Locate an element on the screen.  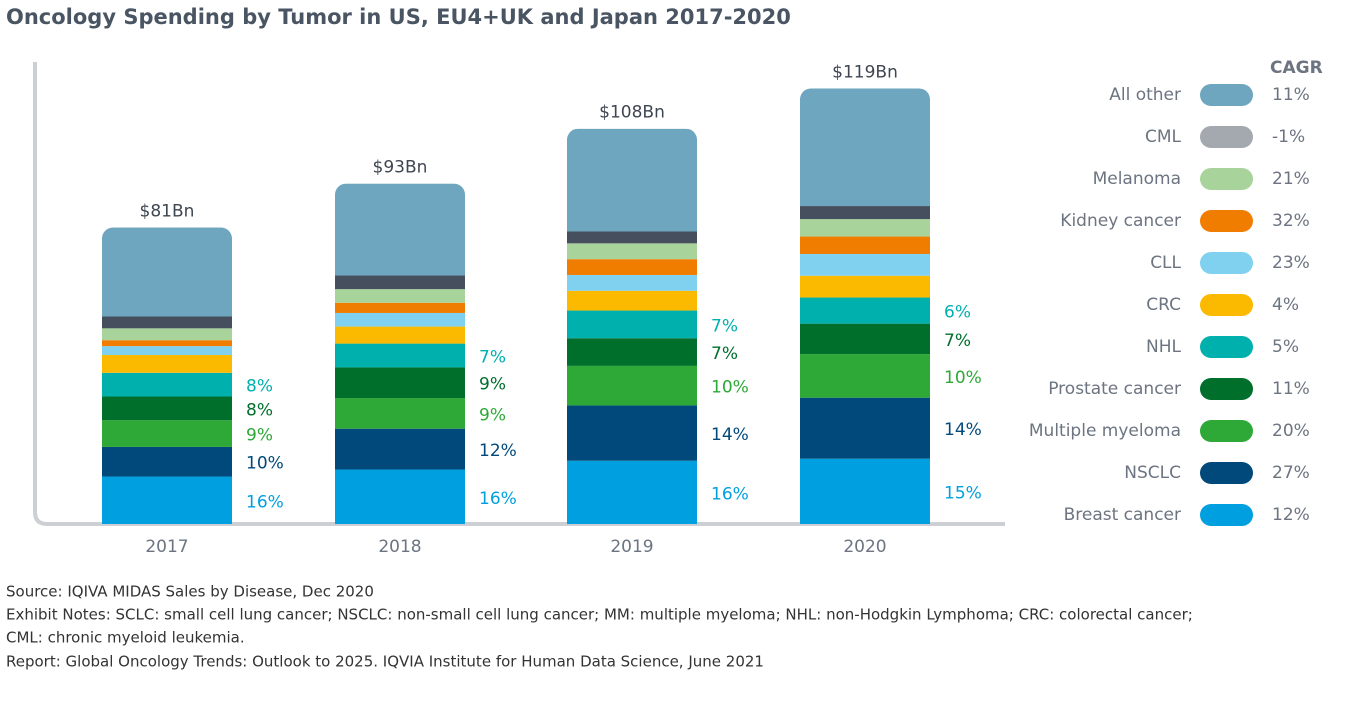
legend-cagr: 23% is located at coordinates (1291, 263).